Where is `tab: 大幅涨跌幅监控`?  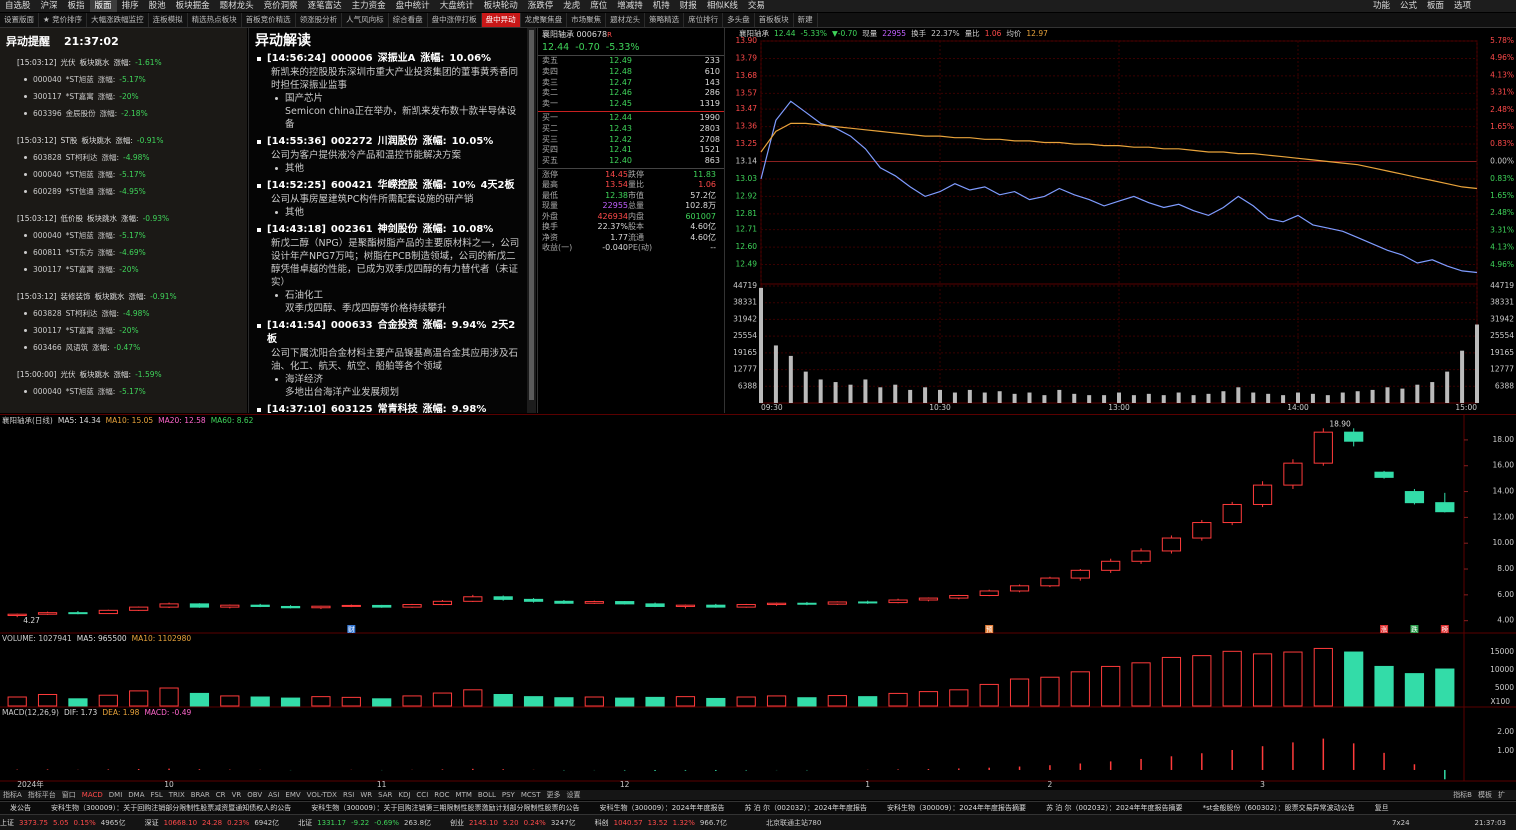
tab: 大幅涨跌幅监控 is located at coordinates (118, 20).